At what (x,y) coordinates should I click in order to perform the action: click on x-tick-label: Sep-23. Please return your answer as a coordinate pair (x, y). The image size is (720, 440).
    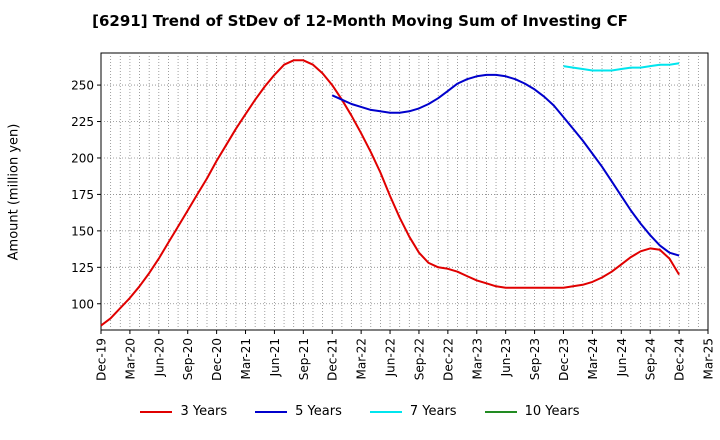
    Looking at the image, I should click on (535, 359).